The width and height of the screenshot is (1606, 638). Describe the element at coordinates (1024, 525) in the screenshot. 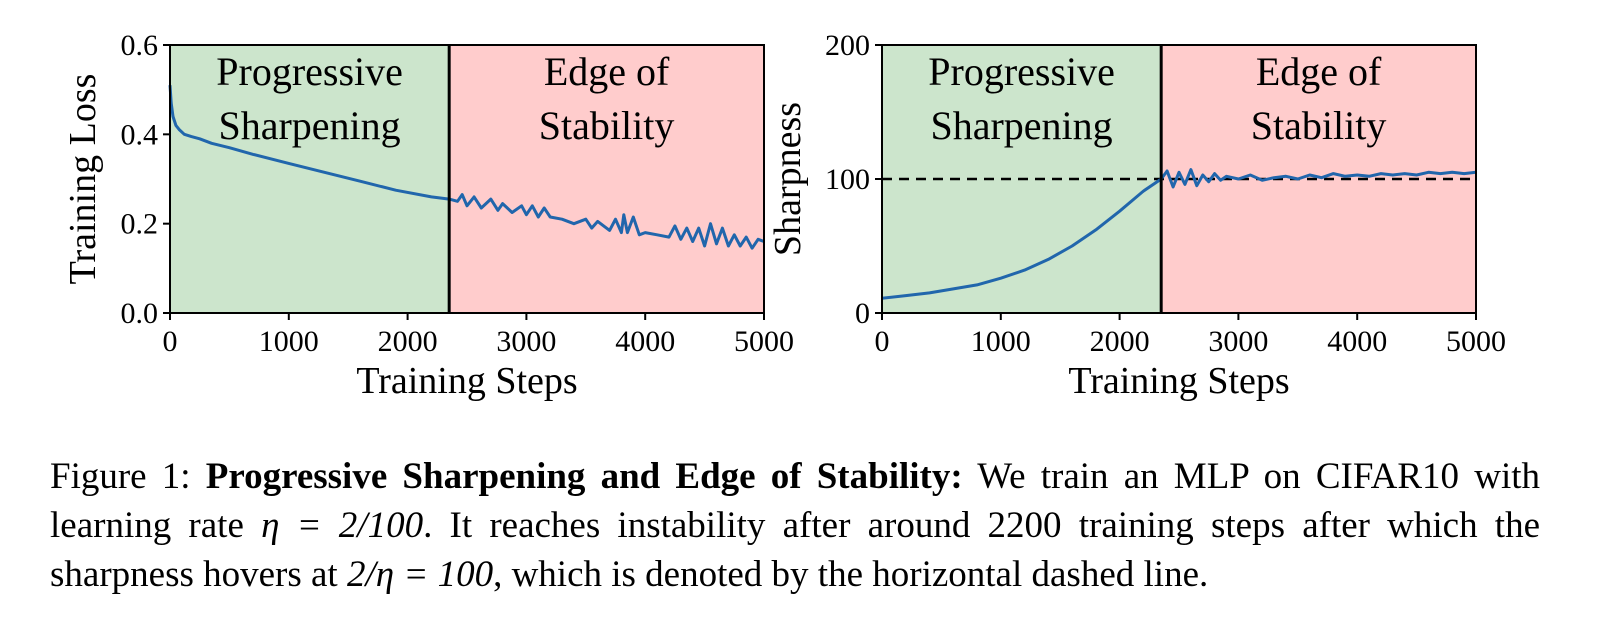

I see `caption-number: 2200` at that location.